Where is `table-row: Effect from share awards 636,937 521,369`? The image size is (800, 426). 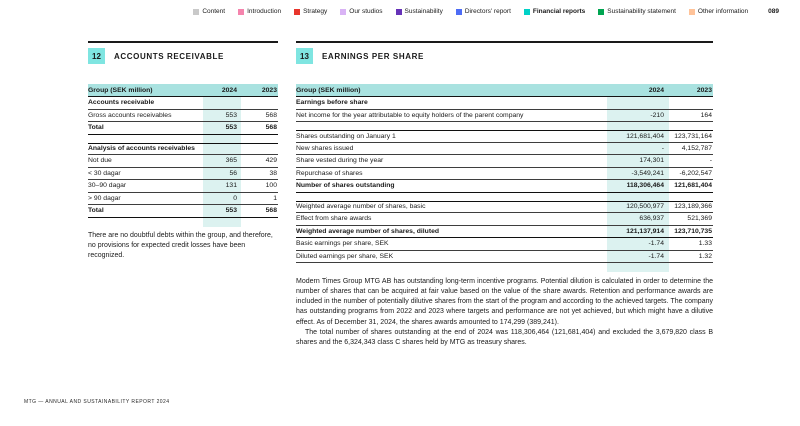 table-row: Effect from share awards 636,937 521,369 is located at coordinates (504, 219).